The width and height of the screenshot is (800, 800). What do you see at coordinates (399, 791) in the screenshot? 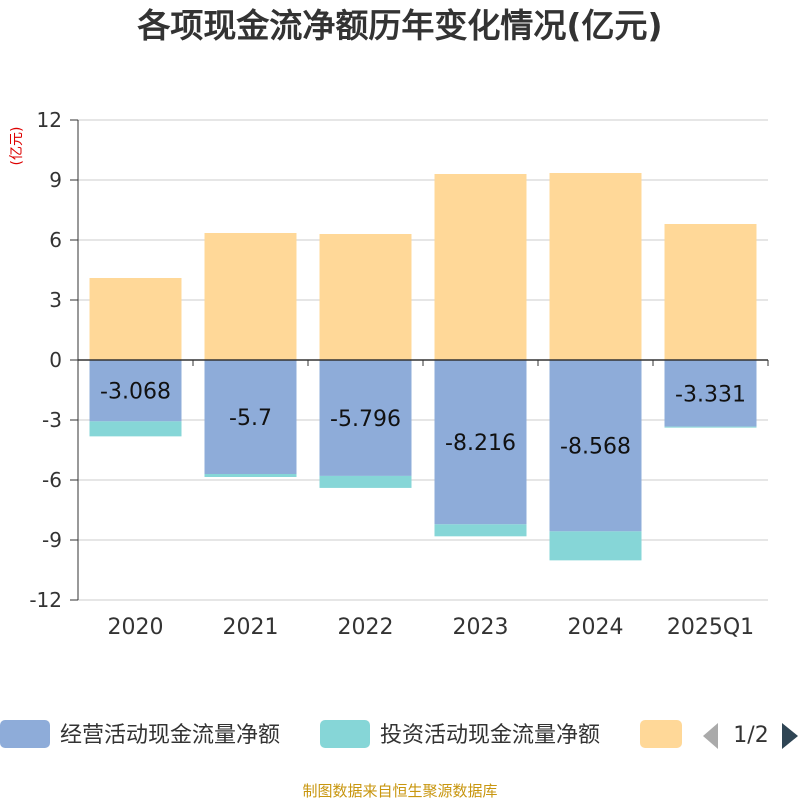
I see `data-source-note: 制图数据来自恒生聚源数据库` at bounding box center [399, 791].